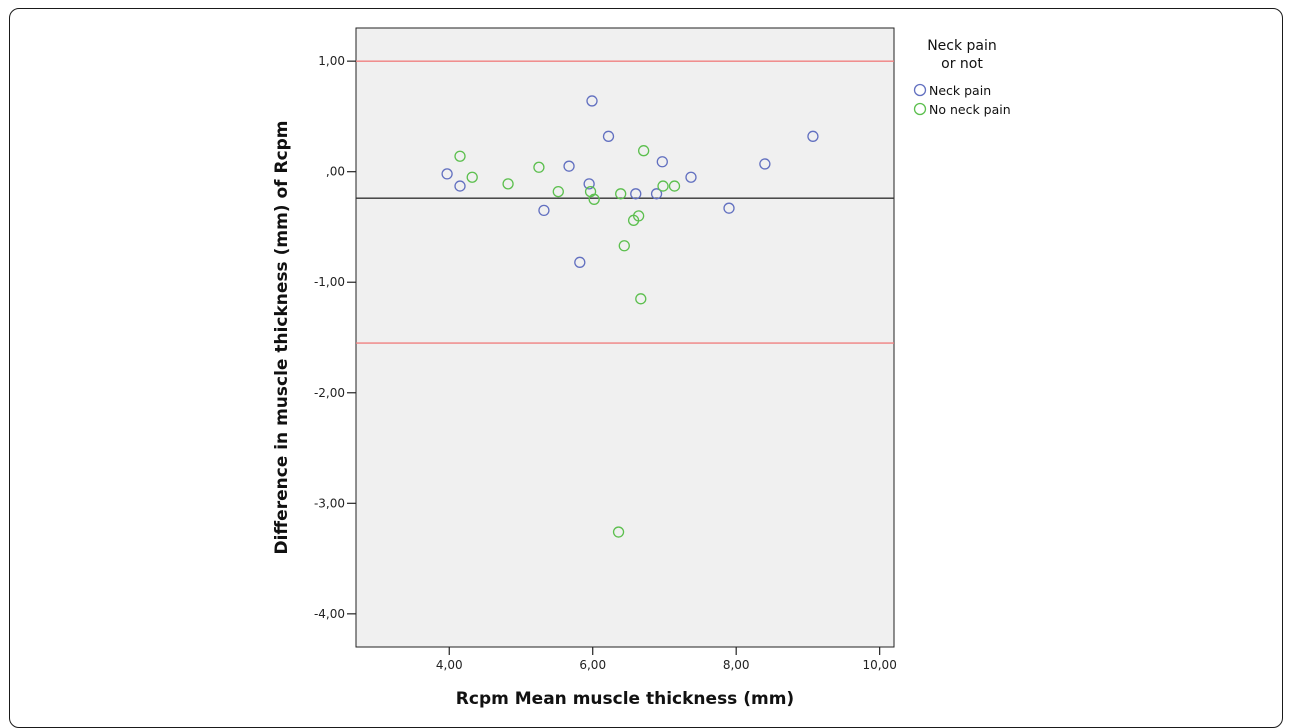 The width and height of the screenshot is (1292, 728). What do you see at coordinates (920, 90) in the screenshot?
I see `legend-marker-neck-pain` at bounding box center [920, 90].